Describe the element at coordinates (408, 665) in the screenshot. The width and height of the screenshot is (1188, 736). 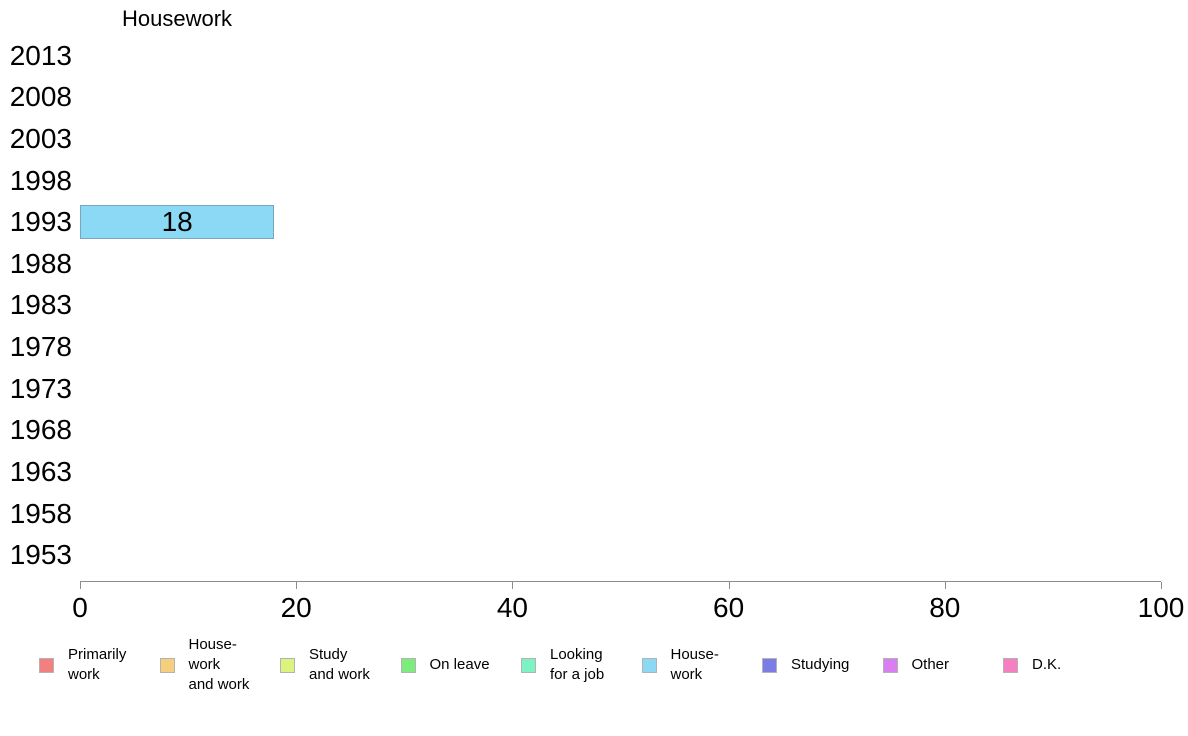
I see `legend-swatch-on-leave` at that location.